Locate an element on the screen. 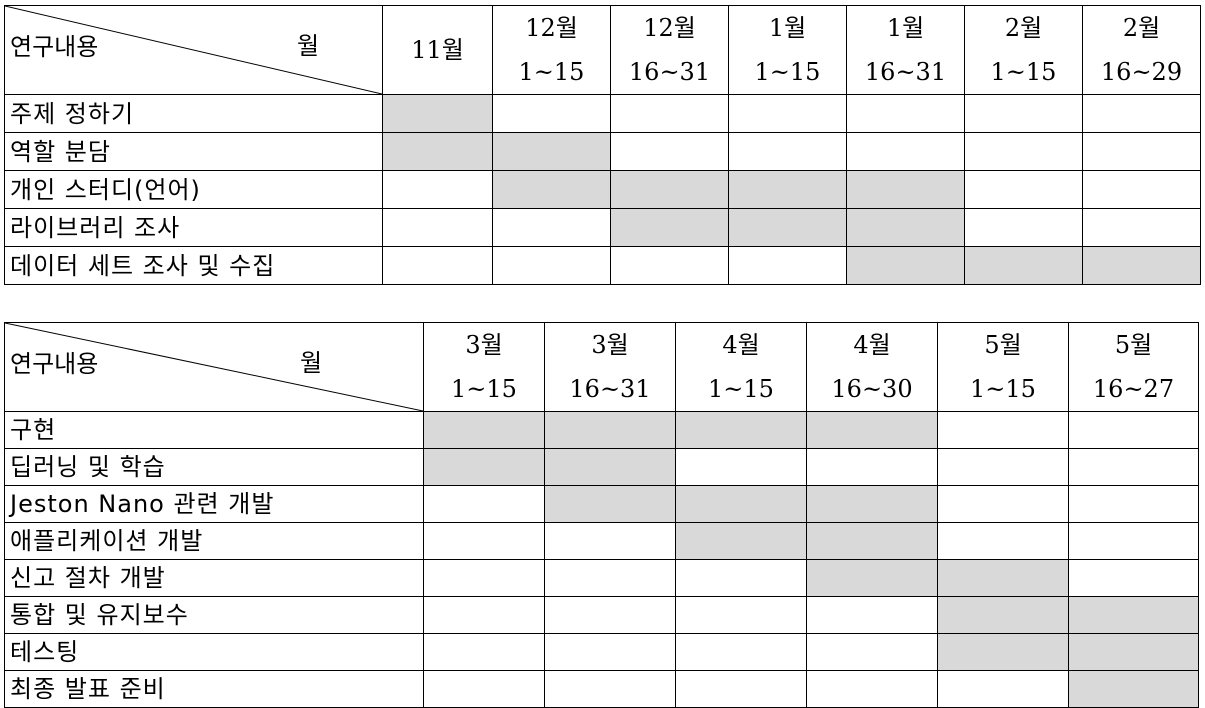  period-range: 16~27 is located at coordinates (1133, 389).